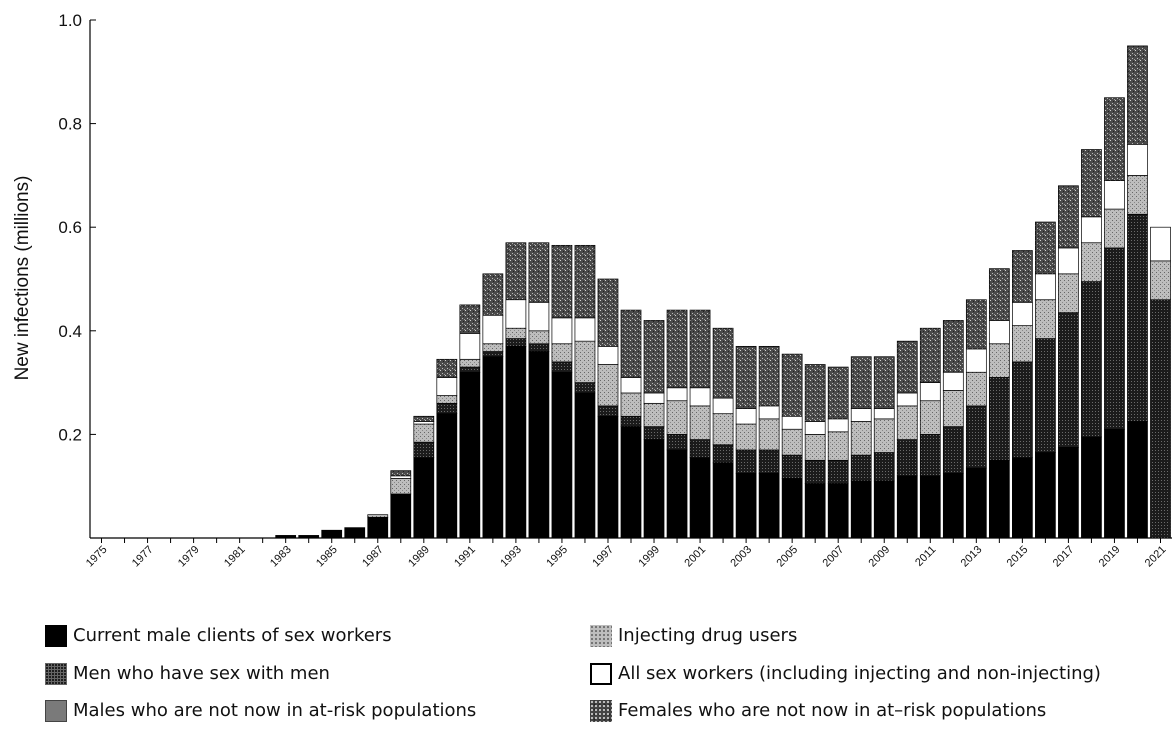  What do you see at coordinates (608, 477) in the screenshot?
I see `bar-segment-clients-1997` at bounding box center [608, 477].